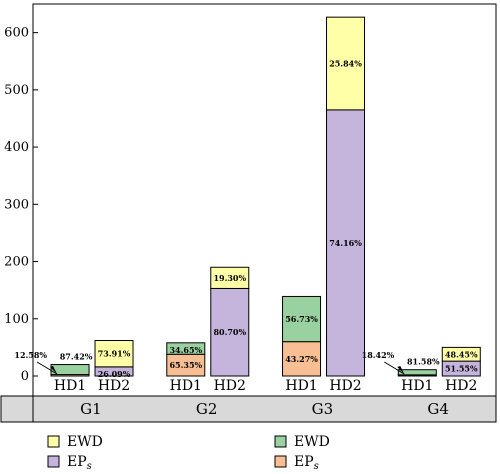  I want to click on y-tick-label: 500, so click(16, 90).